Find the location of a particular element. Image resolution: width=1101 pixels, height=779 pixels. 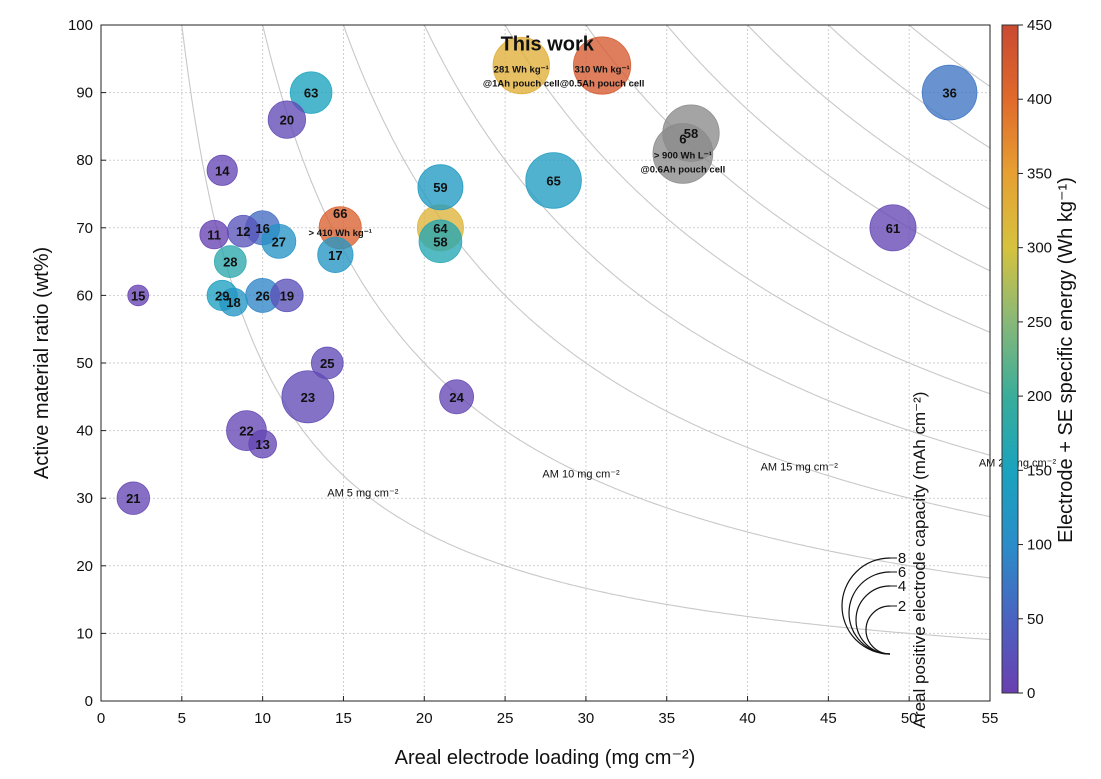

x-tick-label: 50 is located at coordinates (909, 718).